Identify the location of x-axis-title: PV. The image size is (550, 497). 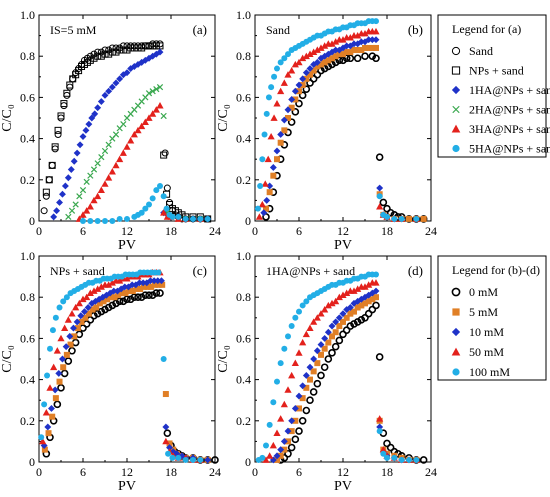
(127, 245).